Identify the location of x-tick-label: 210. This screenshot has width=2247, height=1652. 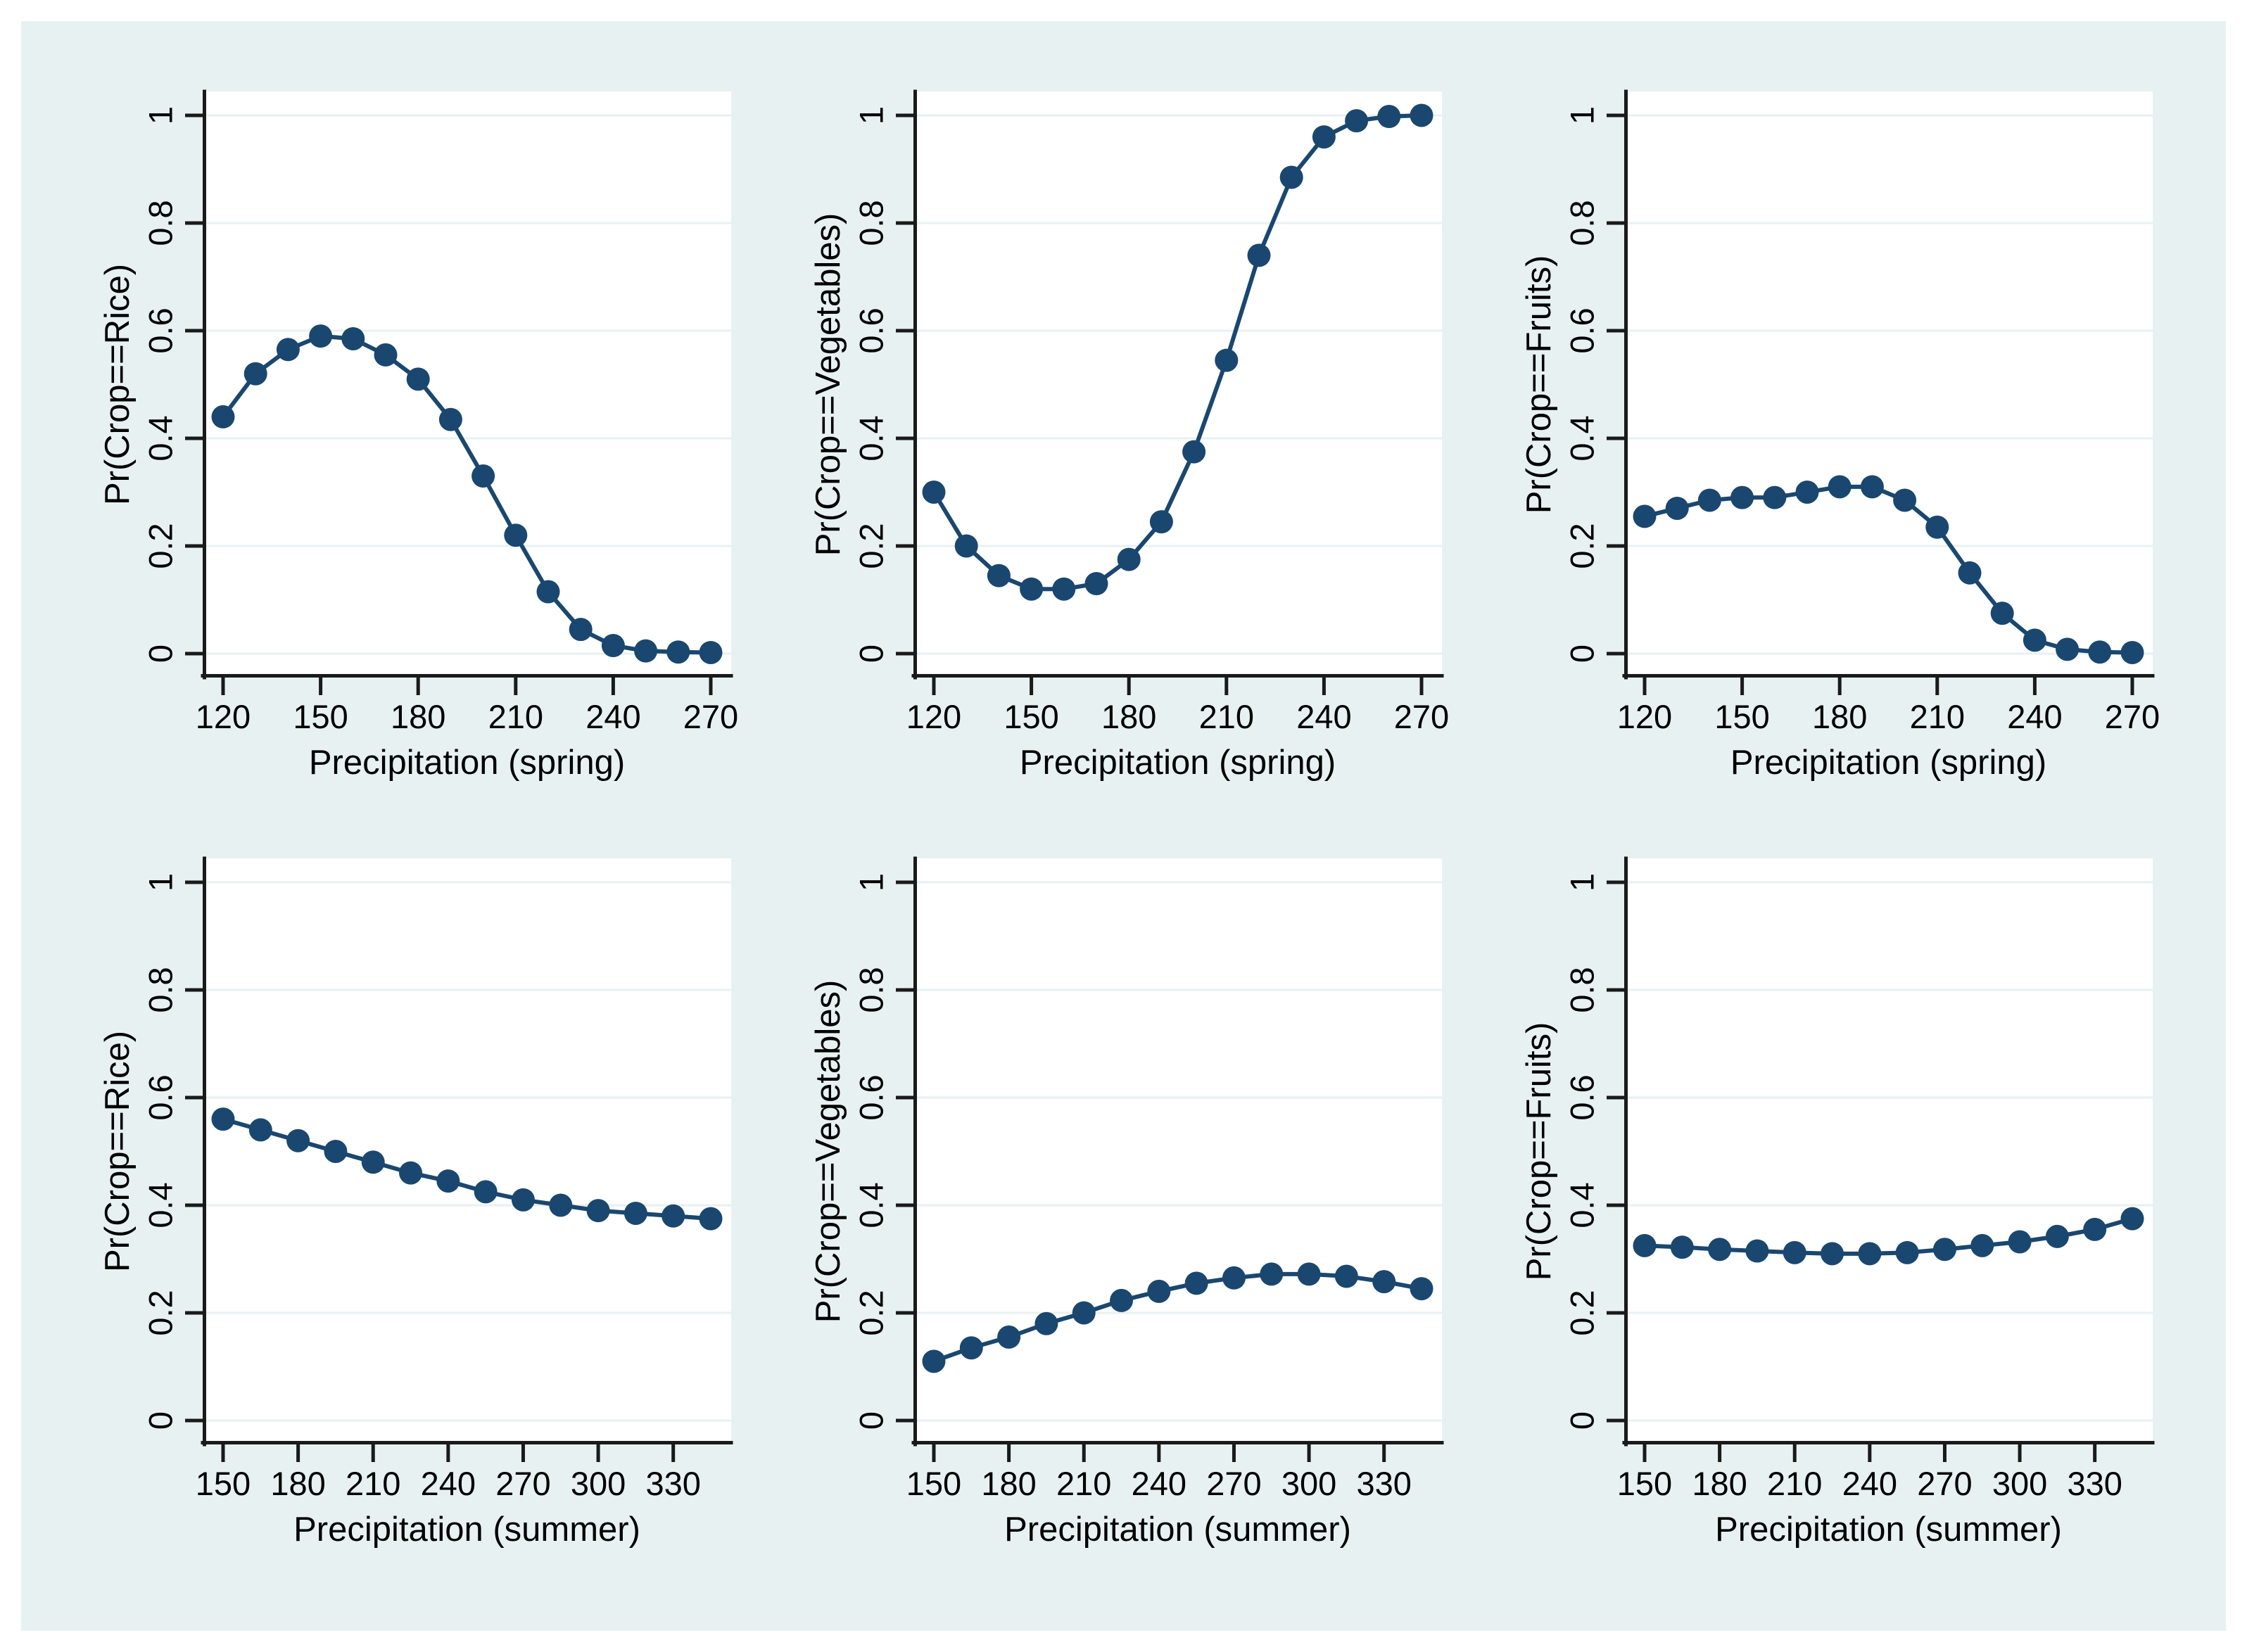
(373, 1483).